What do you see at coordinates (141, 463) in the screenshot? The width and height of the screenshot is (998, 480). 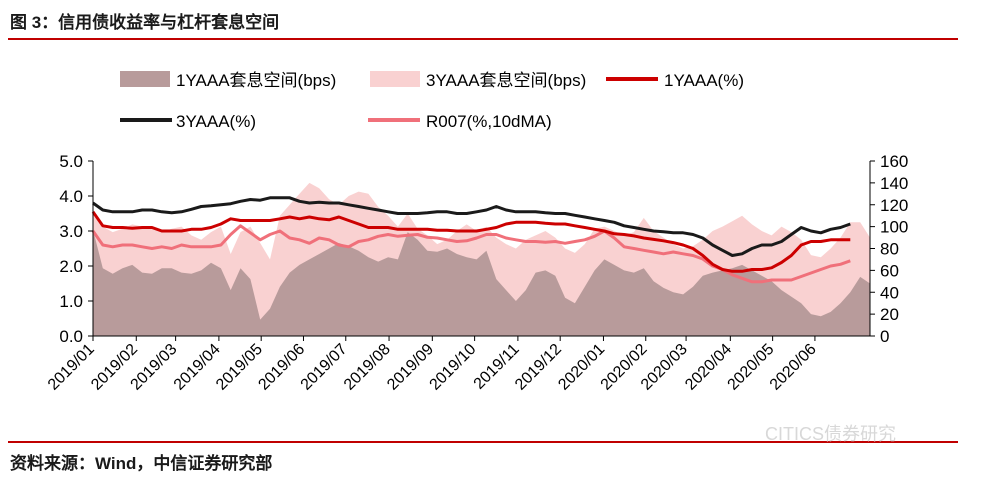 I see `source-note: 资料来源：Wind，中信证券研究部` at bounding box center [141, 463].